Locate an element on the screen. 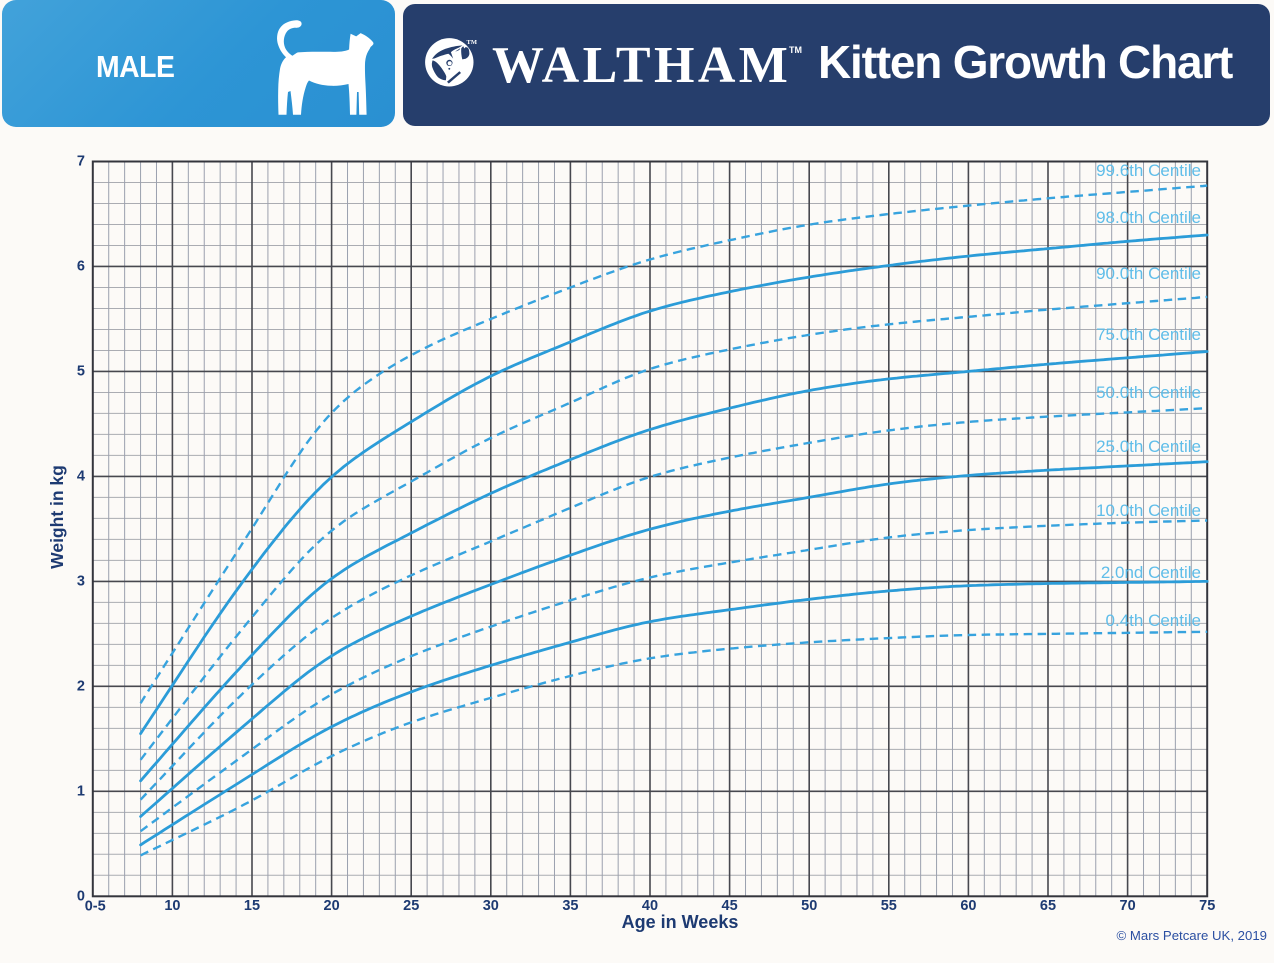 This screenshot has width=1274, height=963. svg-text: 25.0th Centile is located at coordinates (1148, 446).